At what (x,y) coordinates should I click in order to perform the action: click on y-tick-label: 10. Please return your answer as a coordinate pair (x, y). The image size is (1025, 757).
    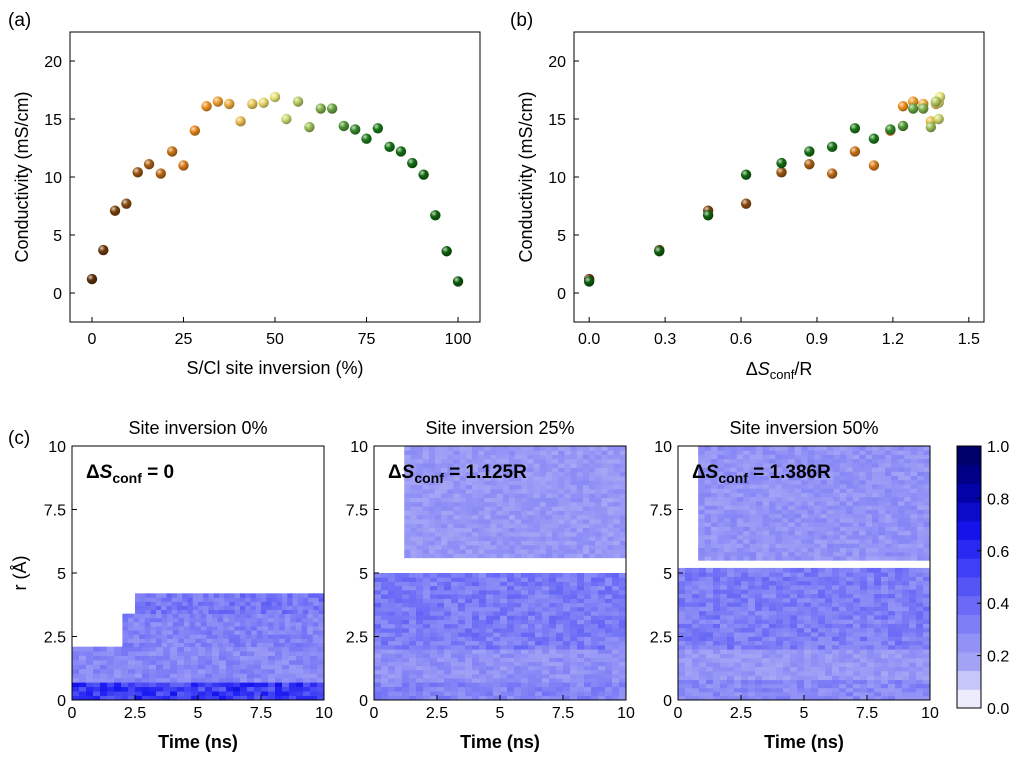
    Looking at the image, I should click on (359, 447).